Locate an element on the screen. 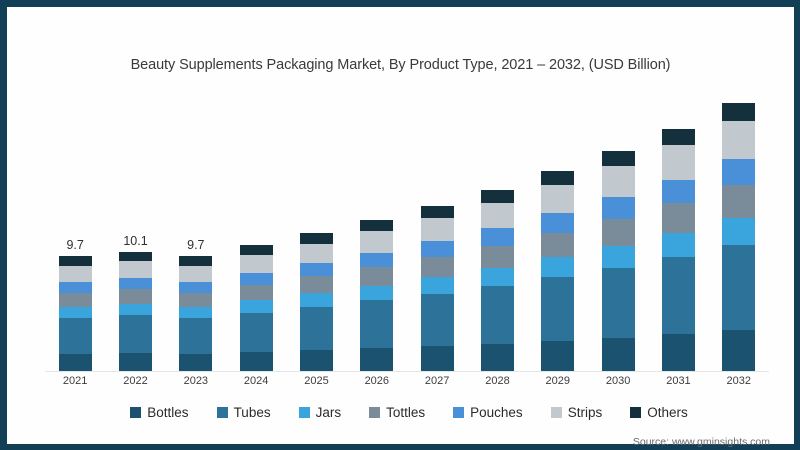  stacked-bar: 10.1 is located at coordinates (135, 302).